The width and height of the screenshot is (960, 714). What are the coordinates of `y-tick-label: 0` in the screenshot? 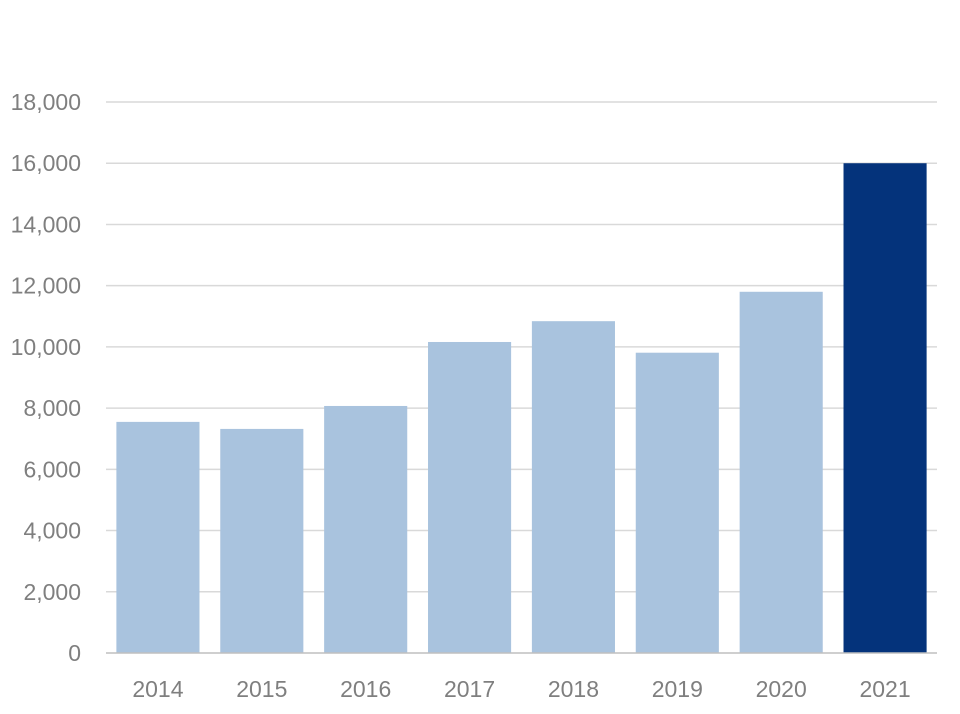 It's located at (74, 653).